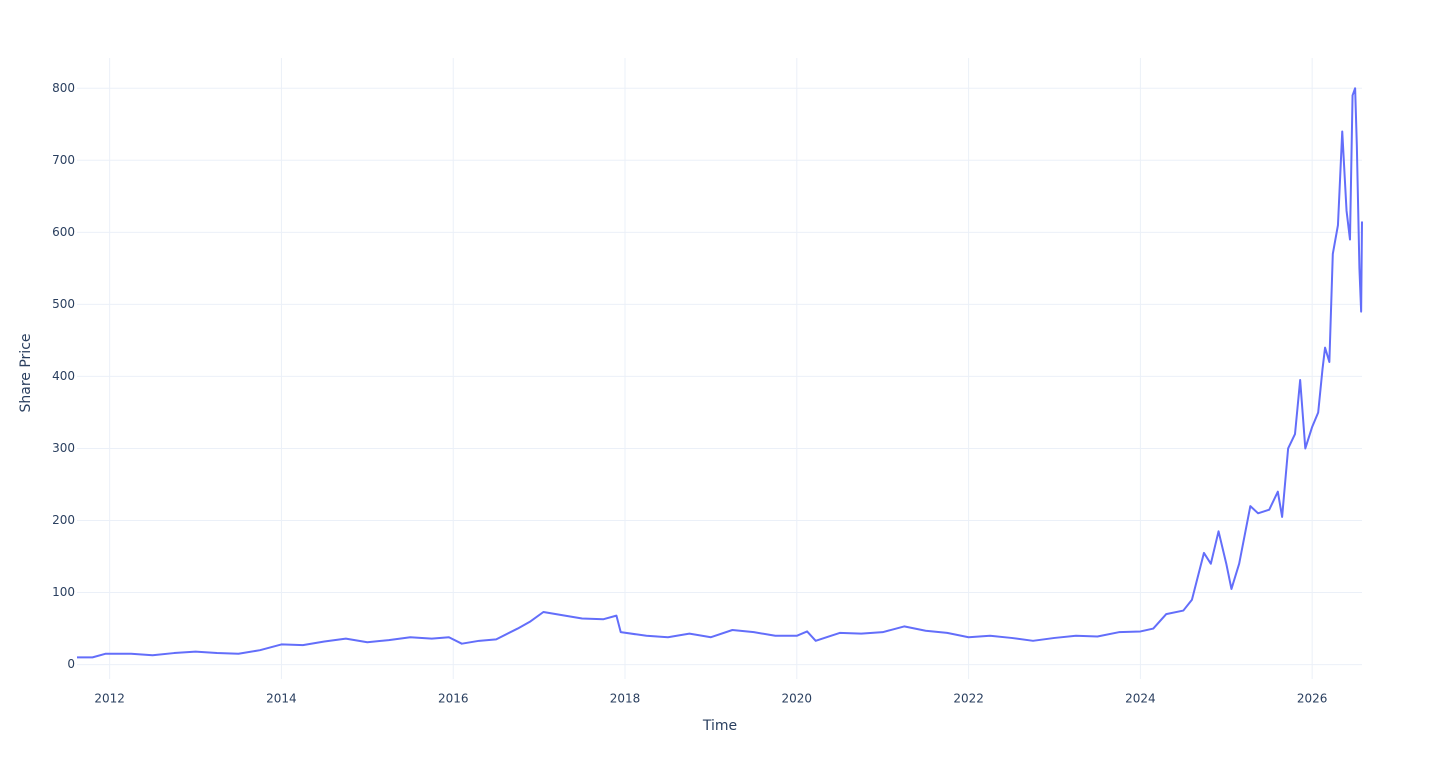 This screenshot has height=768, width=1440. Describe the element at coordinates (63, 304) in the screenshot. I see `y-tick-label: 500` at that location.